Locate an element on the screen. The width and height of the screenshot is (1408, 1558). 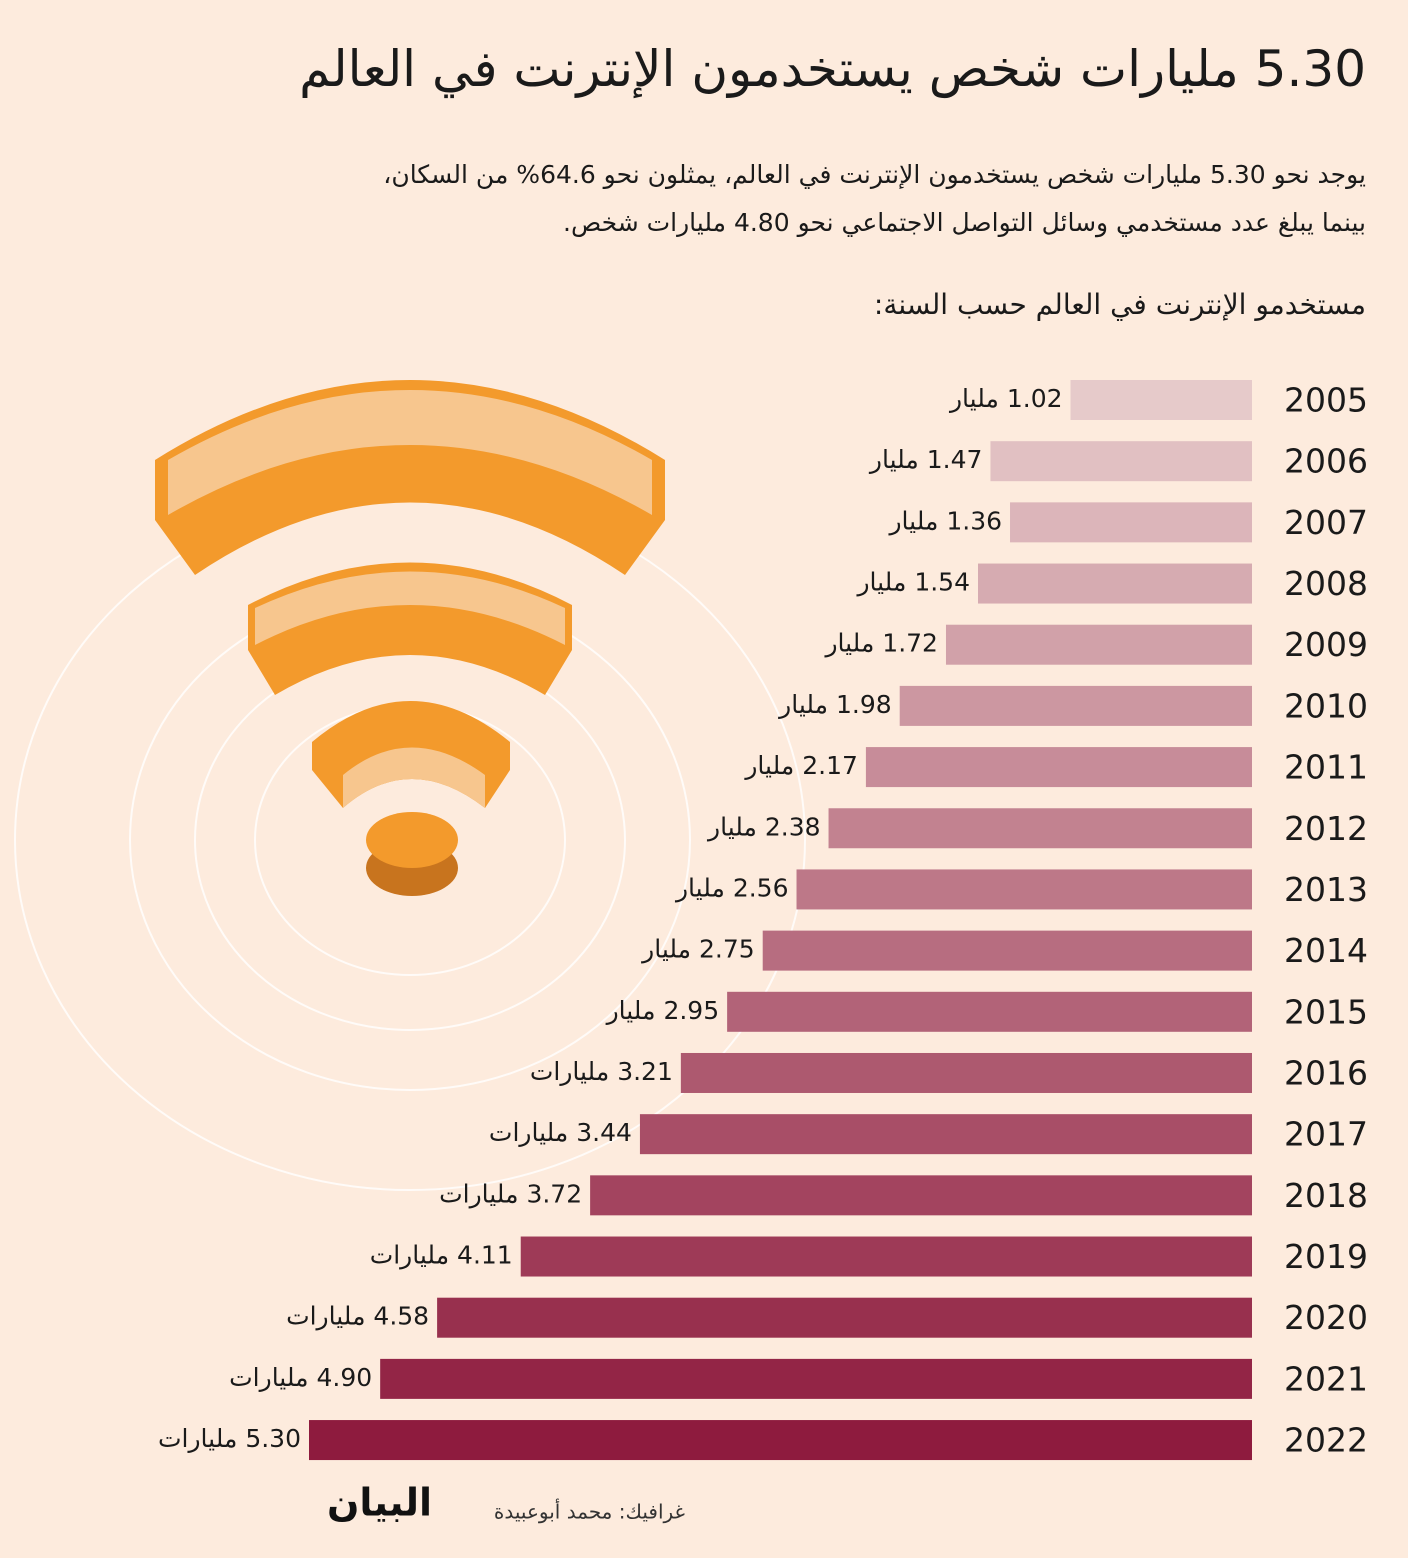
value-label: 2.17 مليار is located at coordinates (800, 765).